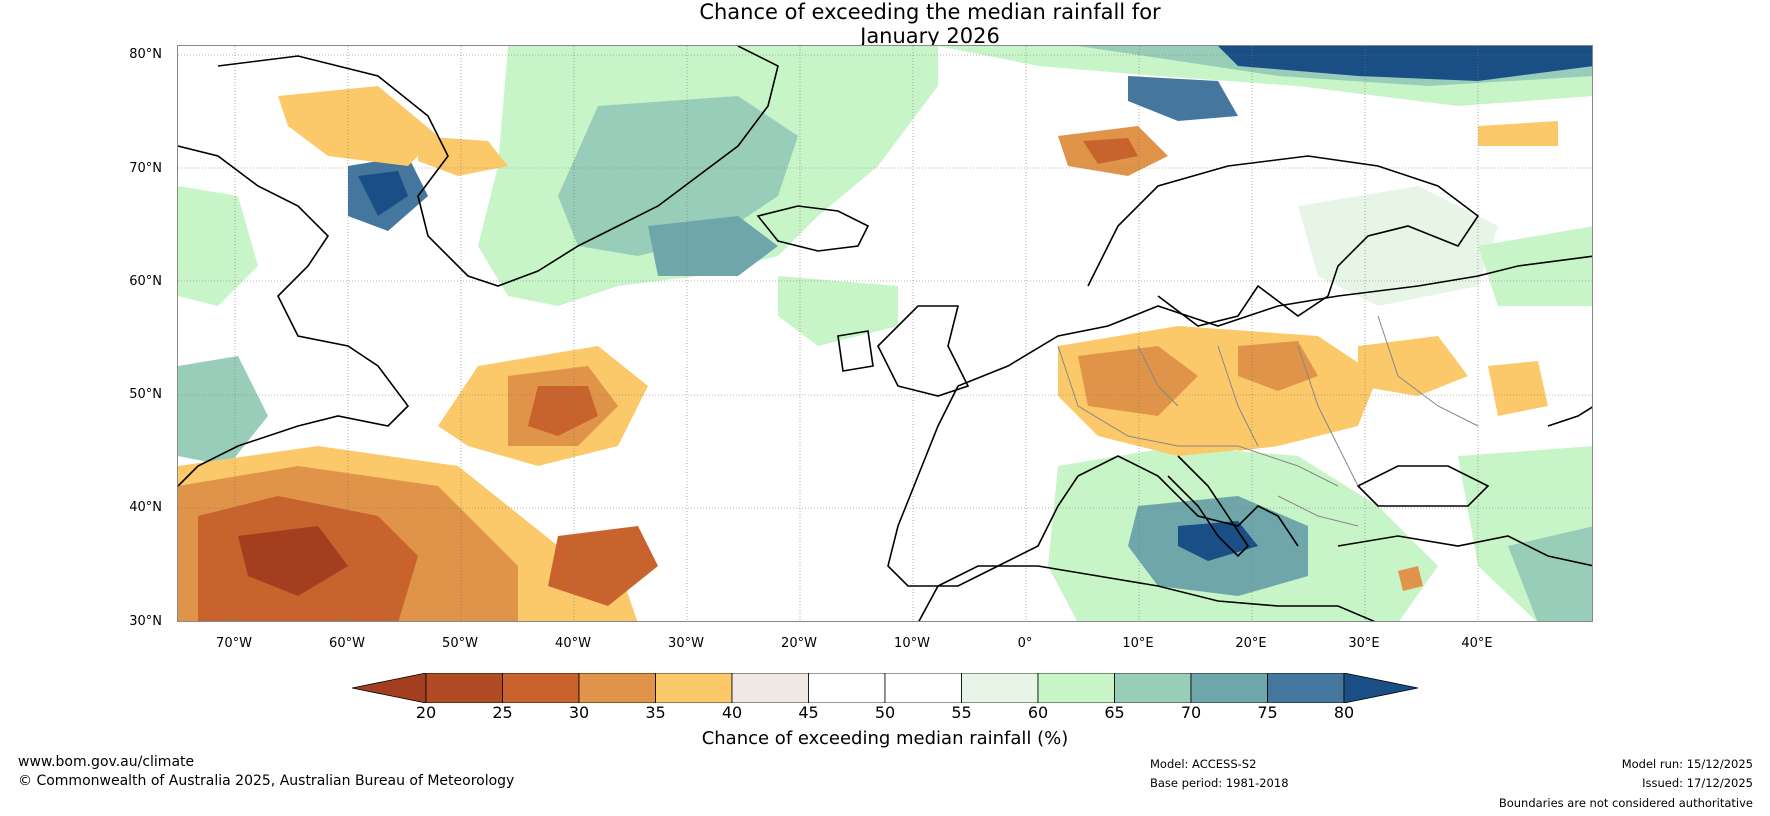 This screenshot has height=816, width=1770. Describe the element at coordinates (1038, 712) in the screenshot. I see `colorbar-tick-label: 60` at that location.